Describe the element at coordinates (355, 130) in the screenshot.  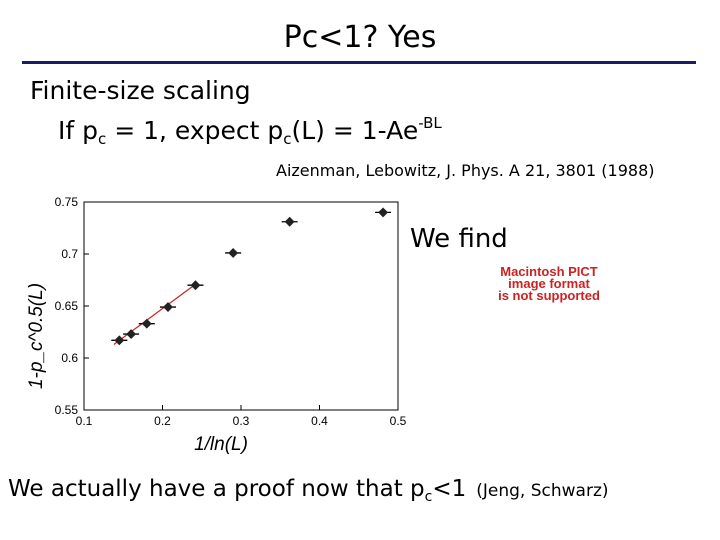
I see `formula-rest: (L) = 1-Ae` at that location.